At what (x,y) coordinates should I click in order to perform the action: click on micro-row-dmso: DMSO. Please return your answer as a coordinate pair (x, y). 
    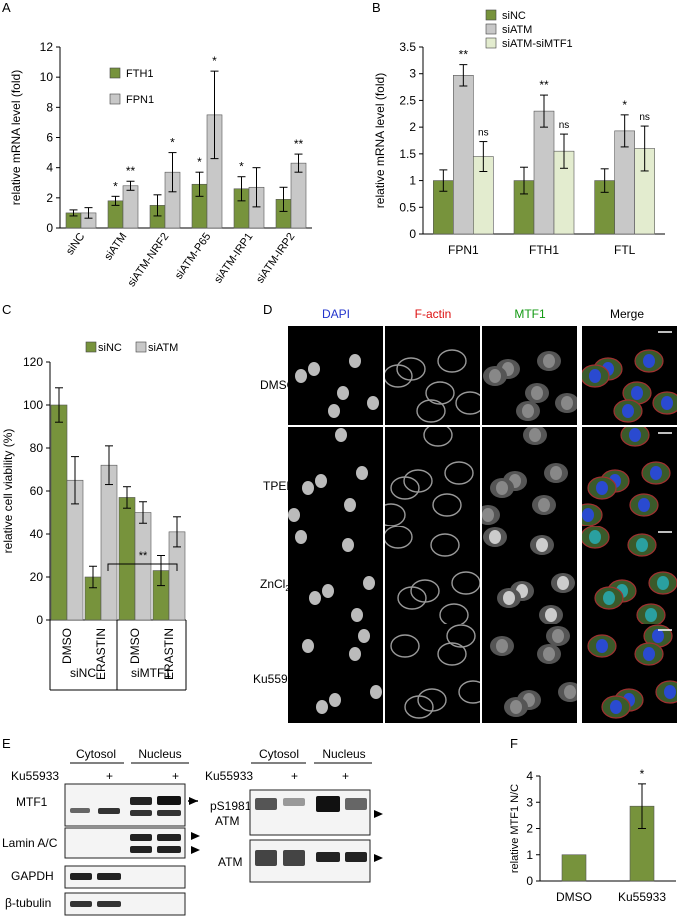
    Looking at the image, I should click on (278, 385).